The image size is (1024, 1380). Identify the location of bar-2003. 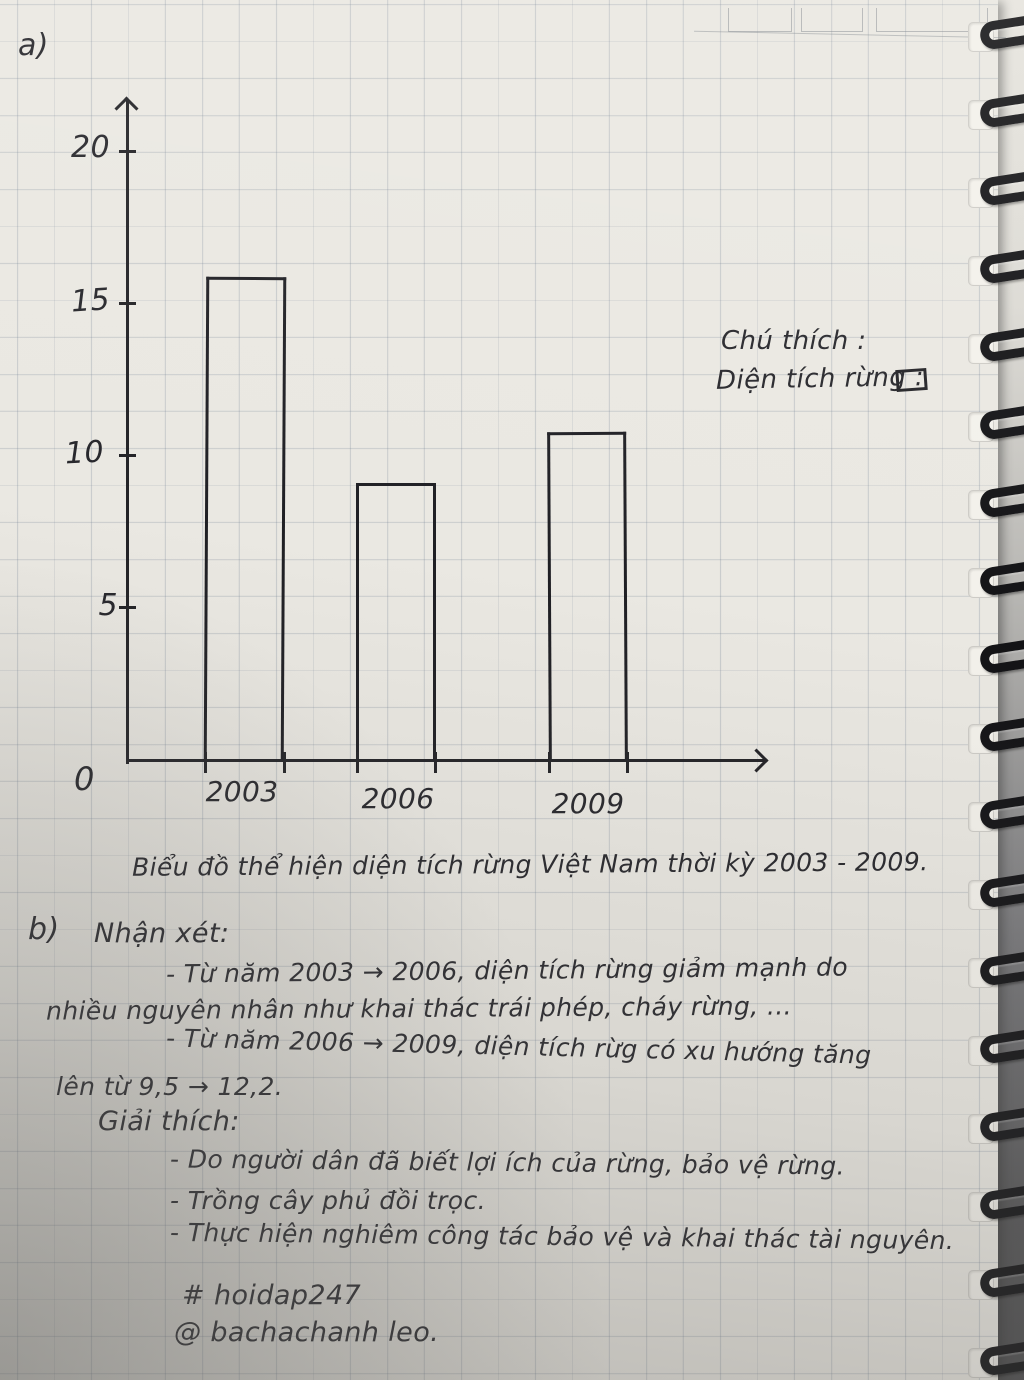
(245, 518).